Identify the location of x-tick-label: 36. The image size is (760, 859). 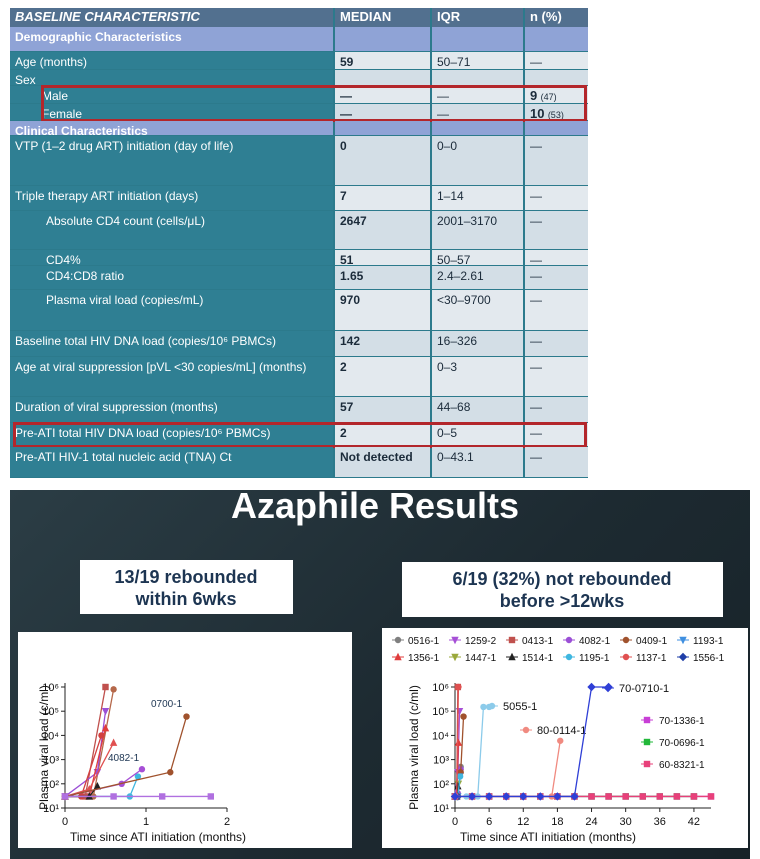
(660, 822).